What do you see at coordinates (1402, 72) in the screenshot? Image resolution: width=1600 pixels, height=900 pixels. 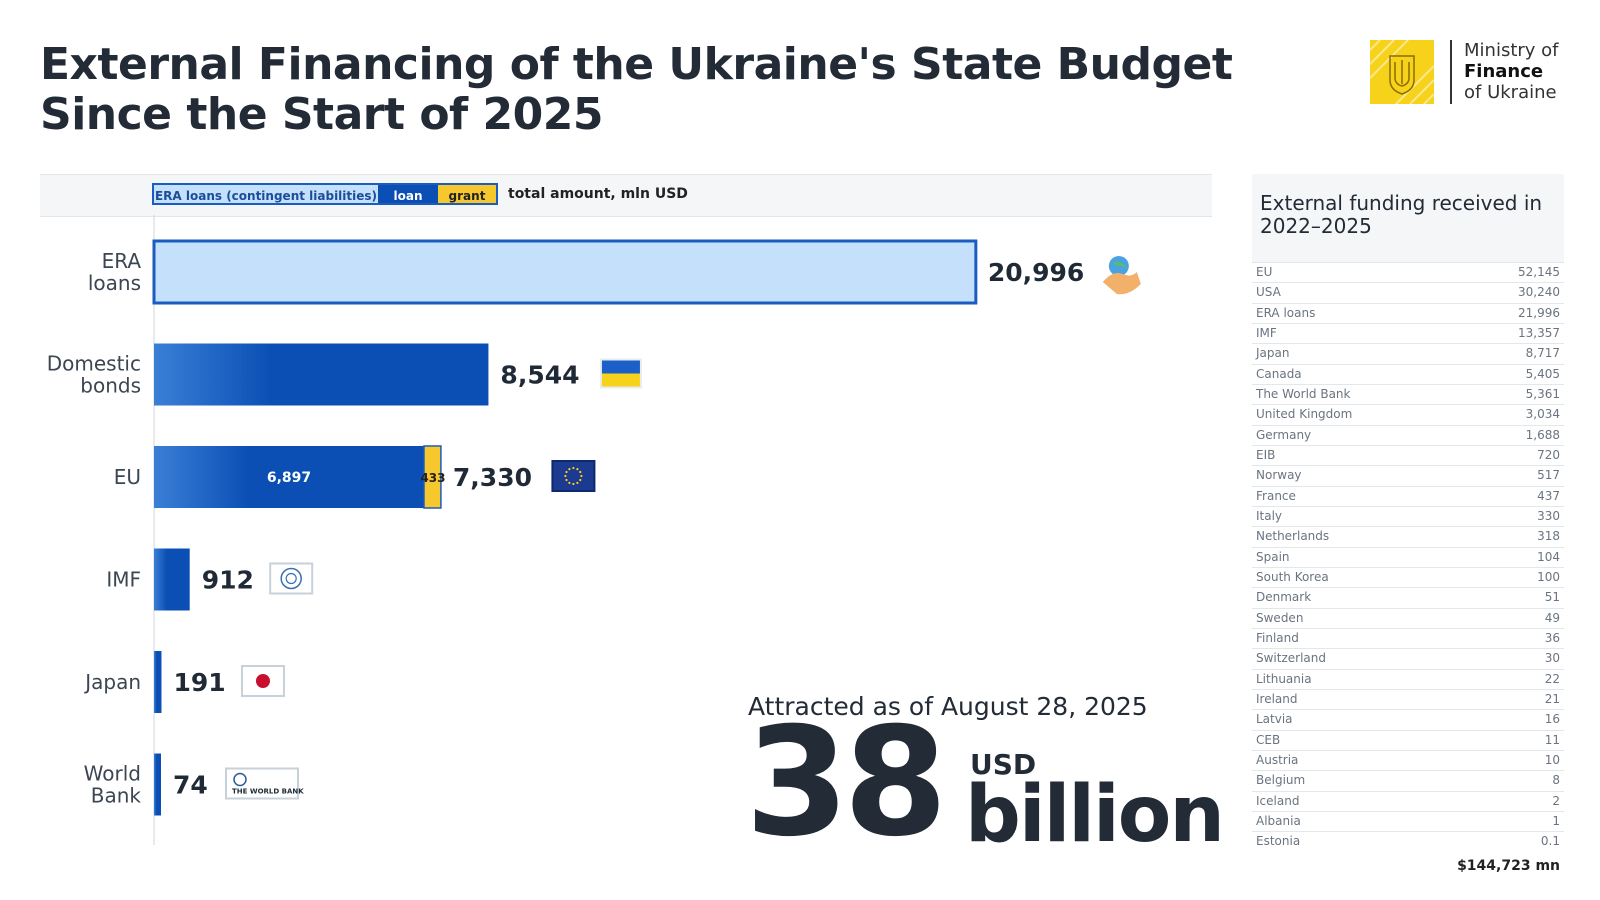 I see `trident-emblem-icon` at bounding box center [1402, 72].